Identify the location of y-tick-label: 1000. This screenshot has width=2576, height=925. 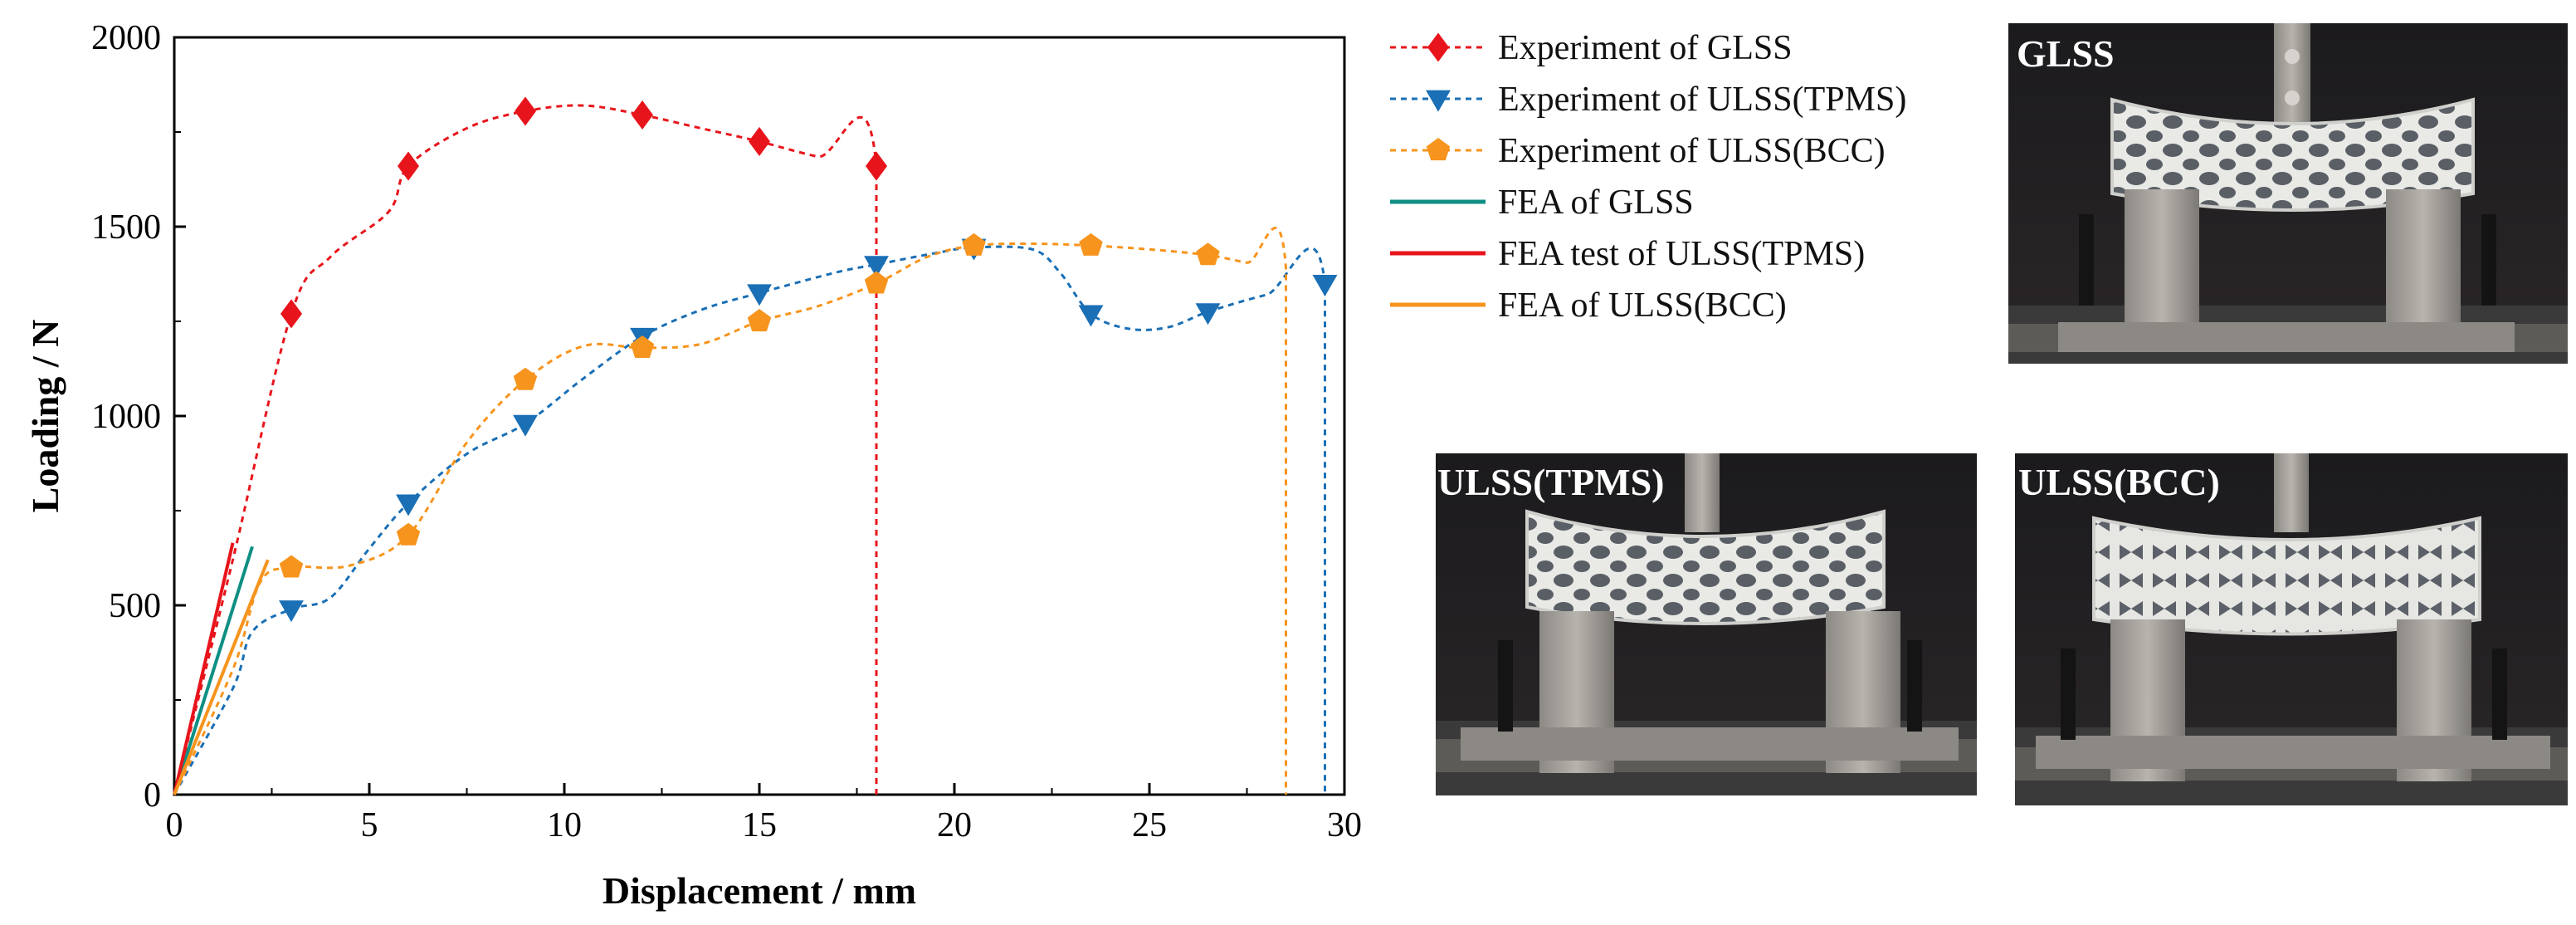
(126, 417).